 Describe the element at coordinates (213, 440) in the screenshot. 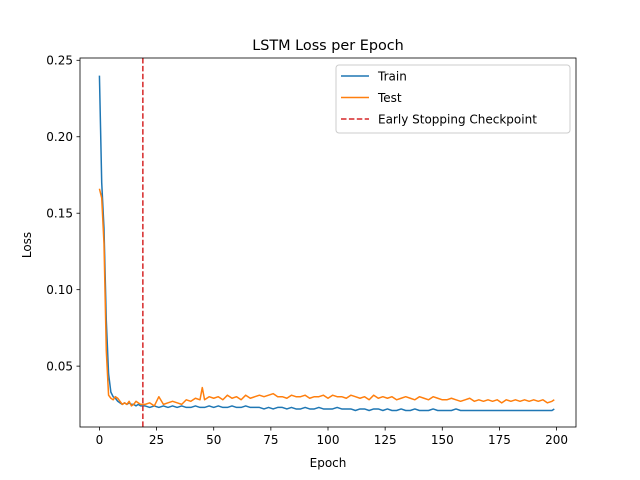

I see `x-tick-label: 50` at that location.